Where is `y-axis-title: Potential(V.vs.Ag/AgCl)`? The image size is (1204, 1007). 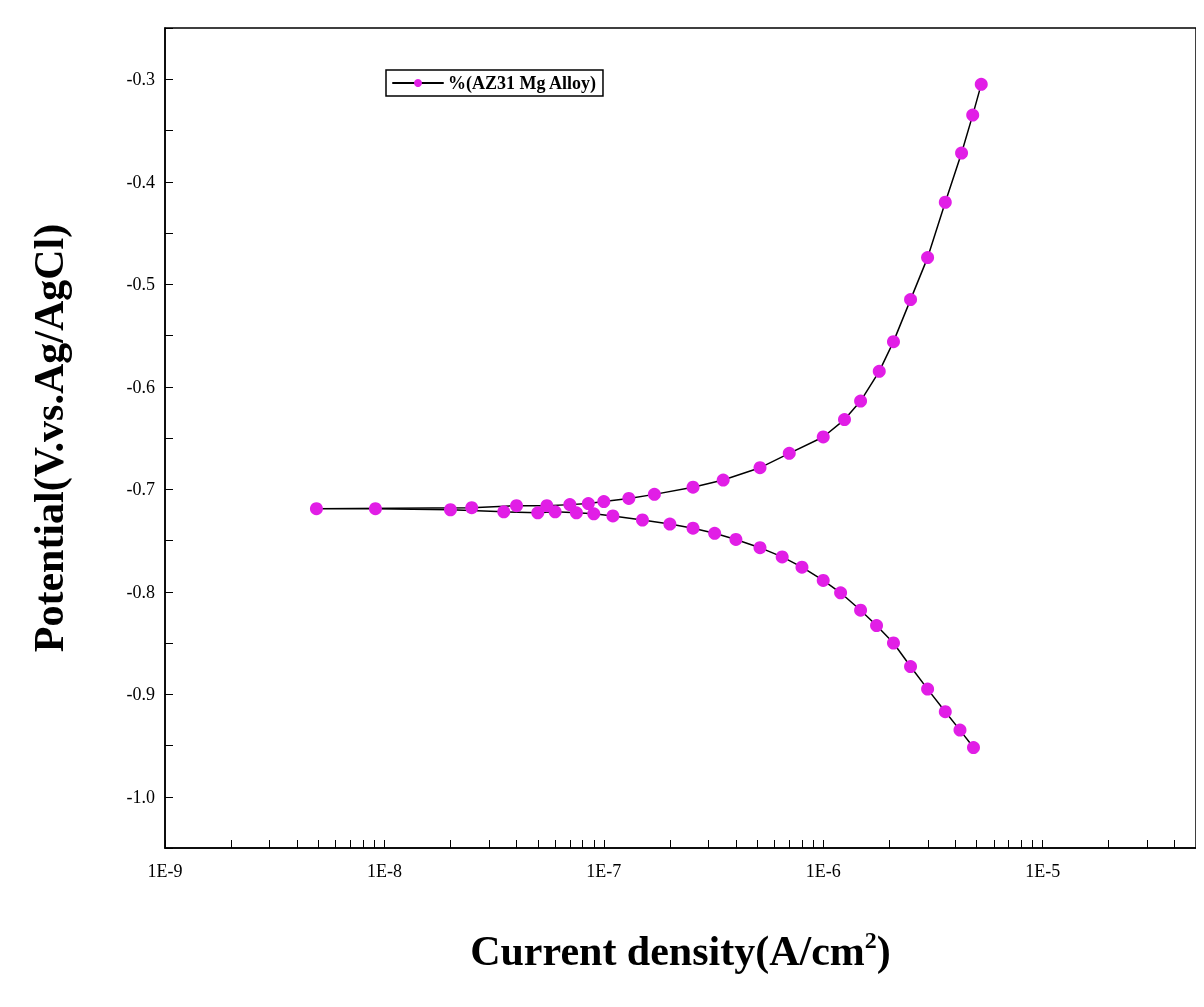 y-axis-title: Potential(V.vs.Ag/AgCl) is located at coordinates (49, 438).